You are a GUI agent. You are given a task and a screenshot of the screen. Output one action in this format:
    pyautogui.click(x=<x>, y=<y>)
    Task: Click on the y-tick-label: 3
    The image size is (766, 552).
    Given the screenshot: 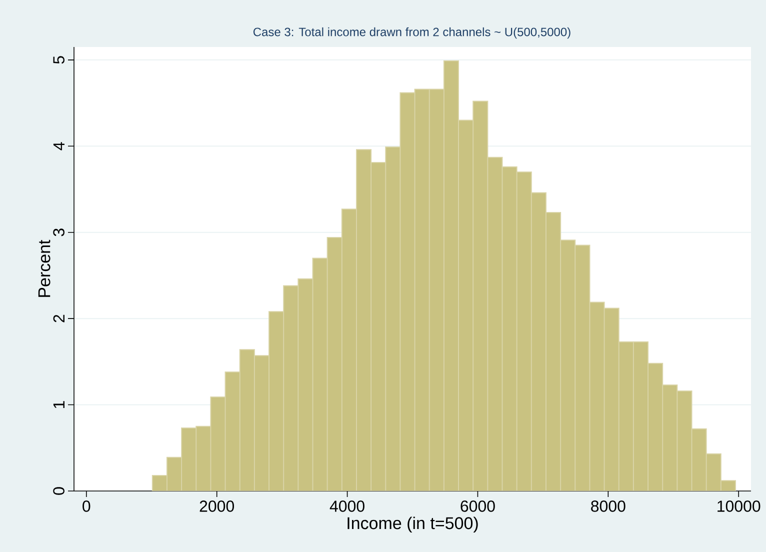 What is the action you would take?
    pyautogui.click(x=58, y=232)
    